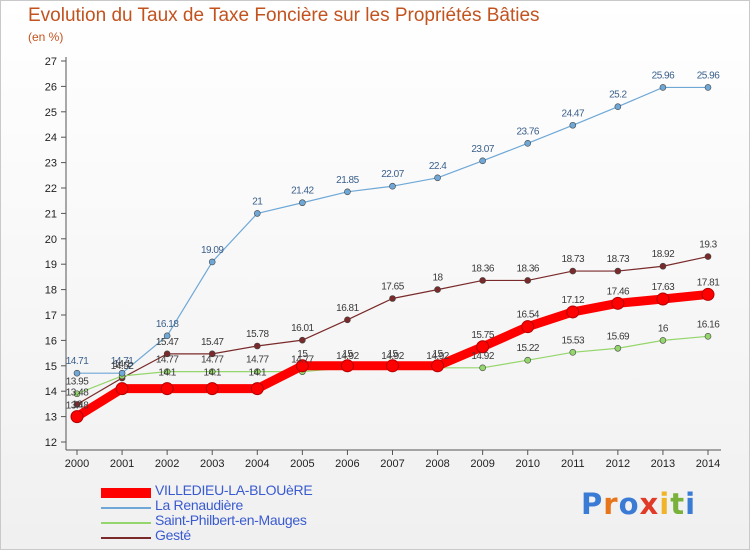  Describe the element at coordinates (199, 505) in the screenshot. I see `legend-label: La Renaudière` at that location.